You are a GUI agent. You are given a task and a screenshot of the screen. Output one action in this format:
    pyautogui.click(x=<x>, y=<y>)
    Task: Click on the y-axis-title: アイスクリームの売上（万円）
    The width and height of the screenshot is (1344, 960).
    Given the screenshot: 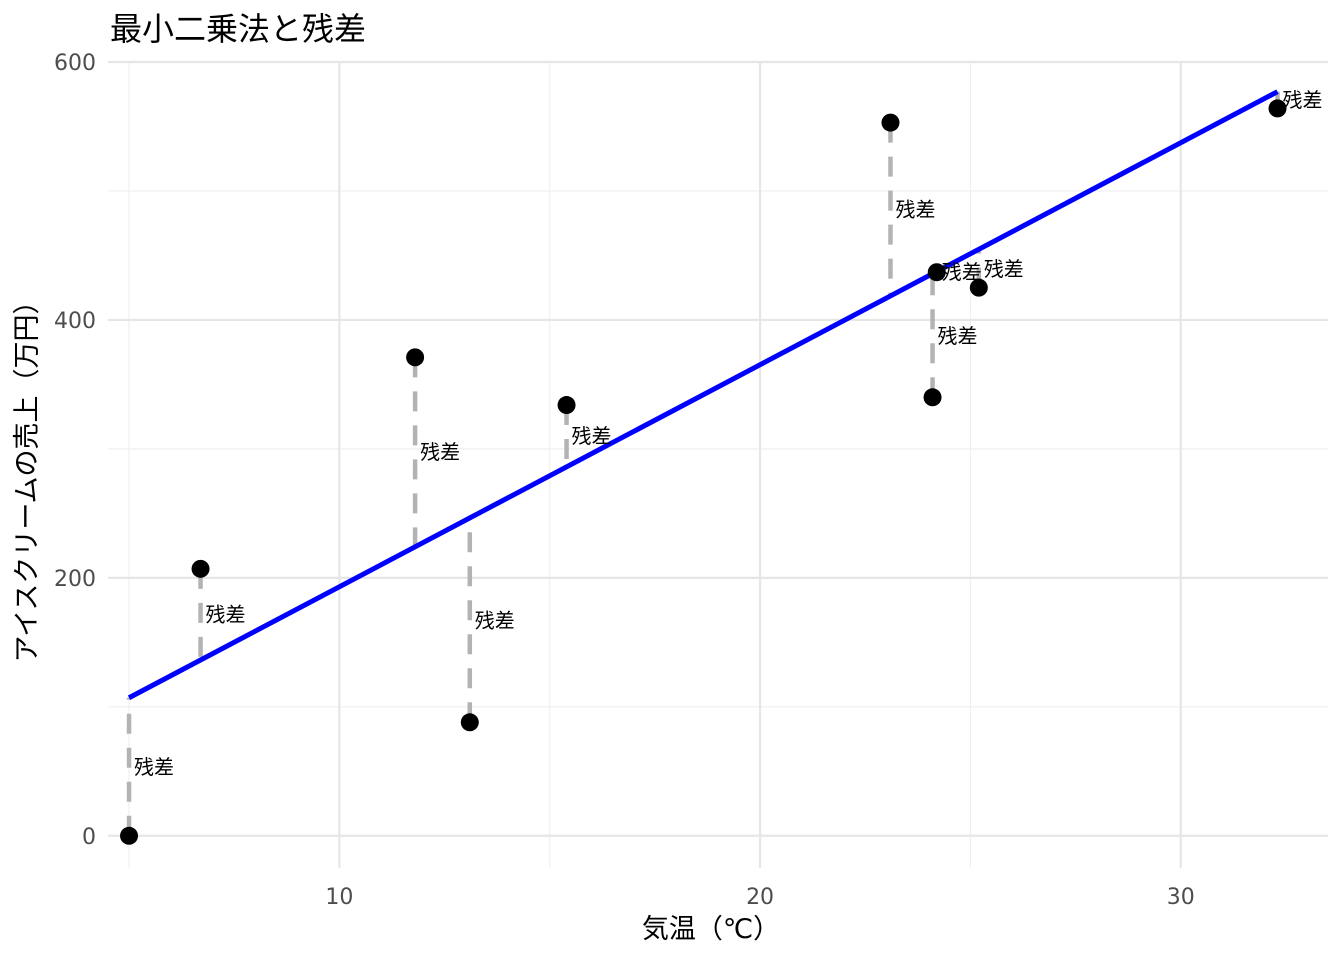 What is the action you would take?
    pyautogui.click(x=27, y=474)
    